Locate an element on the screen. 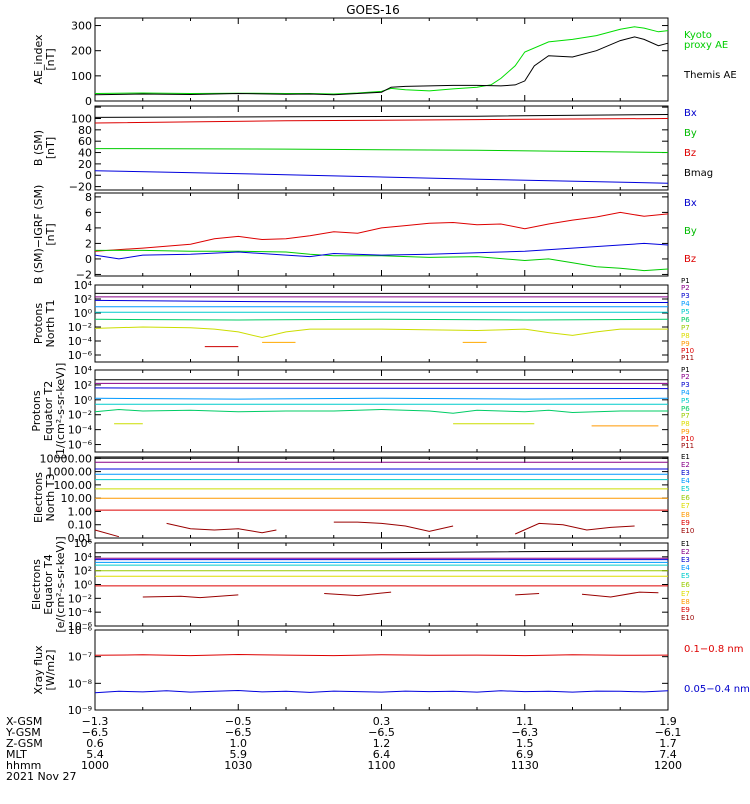  y-tick-label: 80 is located at coordinates (85, 130).